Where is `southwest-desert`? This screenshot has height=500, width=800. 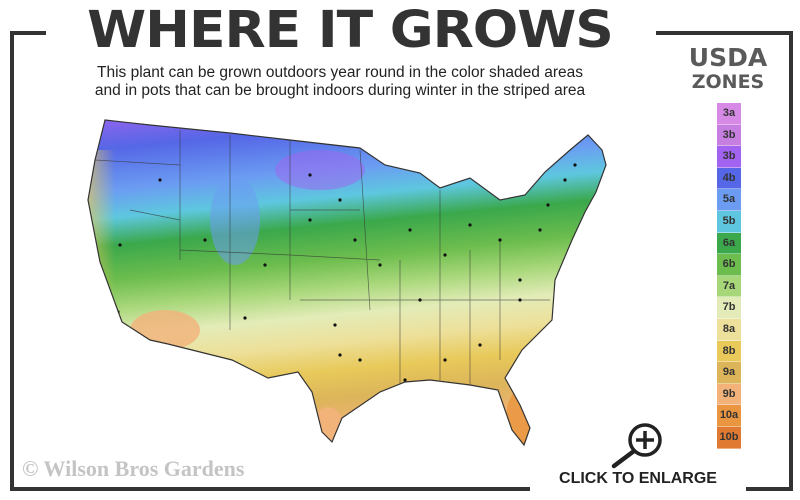 southwest-desert is located at coordinates (165, 330).